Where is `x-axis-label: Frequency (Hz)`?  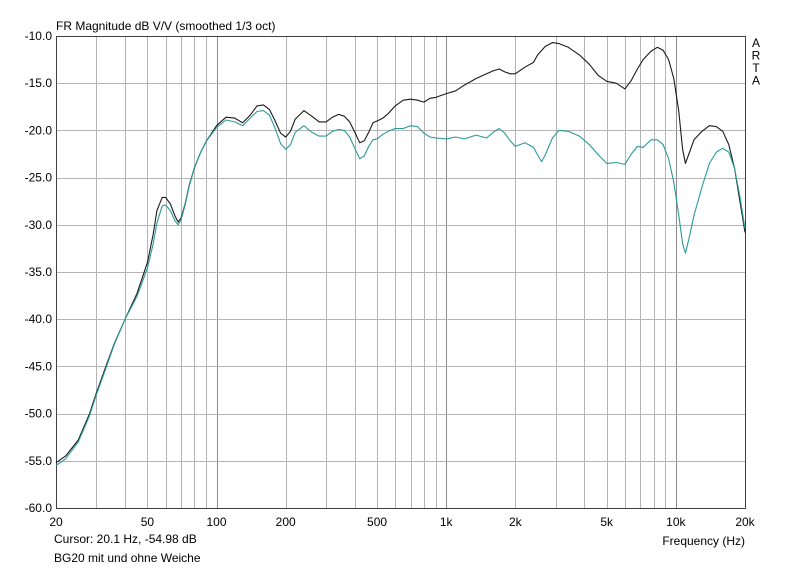 x-axis-label: Frequency (Hz) is located at coordinates (703, 541).